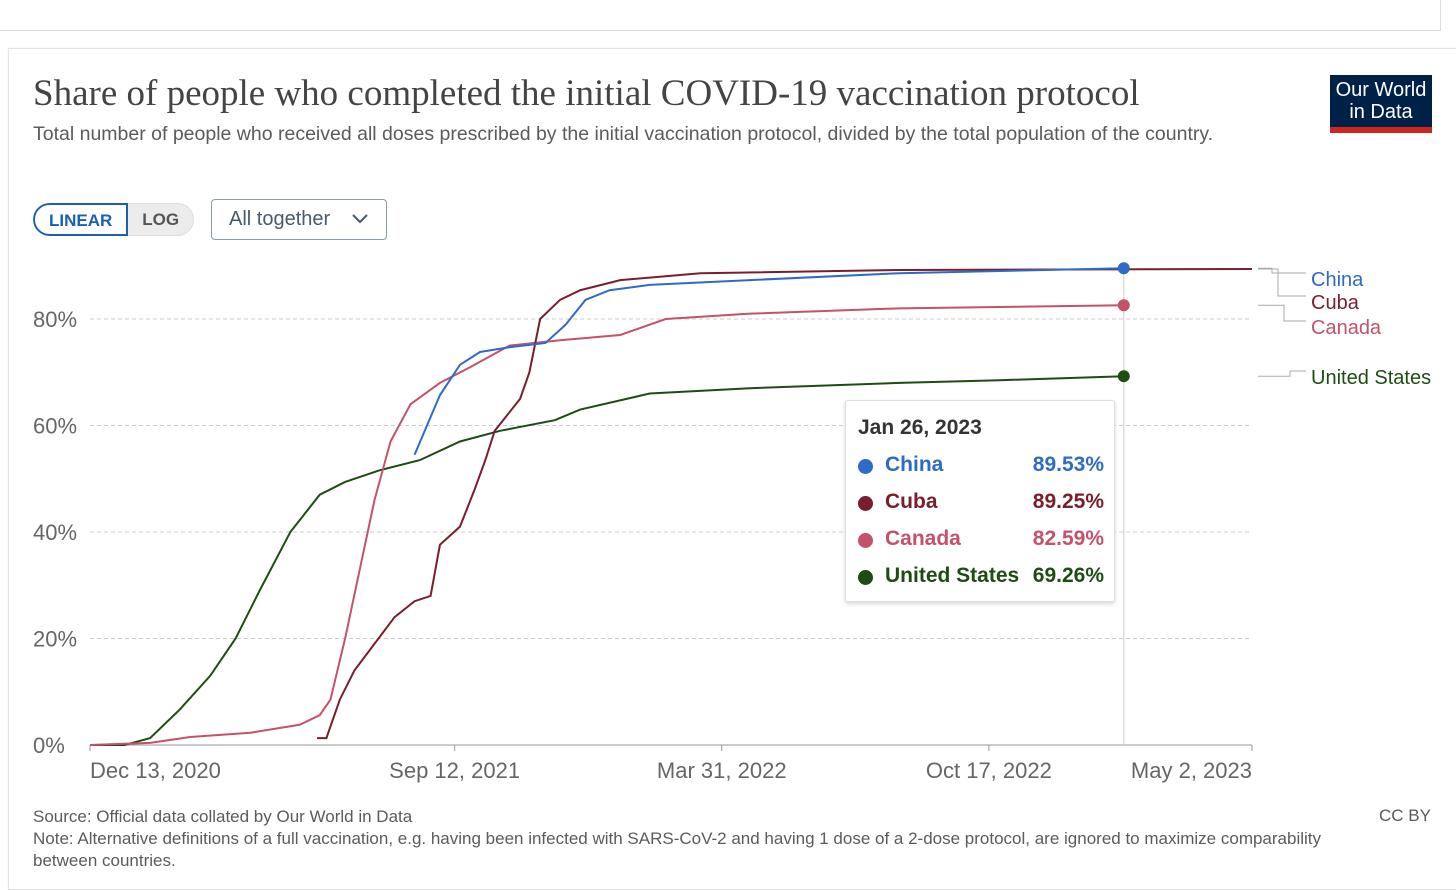  What do you see at coordinates (911, 501) in the screenshot?
I see `tooltip-country: Cuba` at bounding box center [911, 501].